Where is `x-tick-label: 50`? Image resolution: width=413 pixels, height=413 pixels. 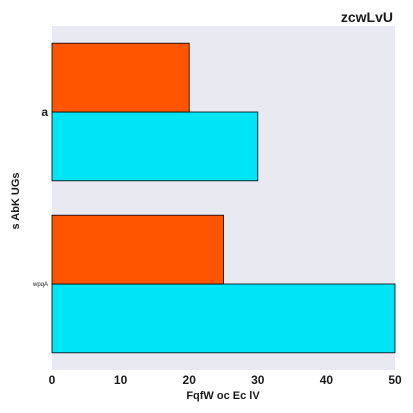 x-tick-label: 50 is located at coordinates (395, 380).